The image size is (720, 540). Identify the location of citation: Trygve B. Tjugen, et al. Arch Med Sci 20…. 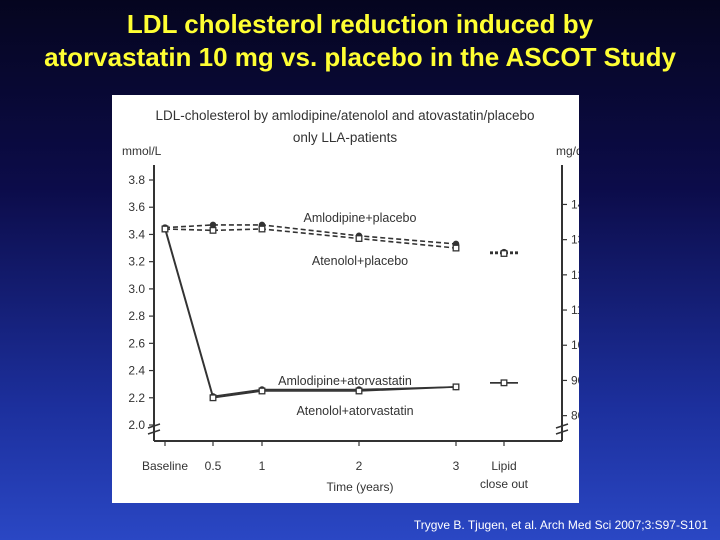
(560, 525).